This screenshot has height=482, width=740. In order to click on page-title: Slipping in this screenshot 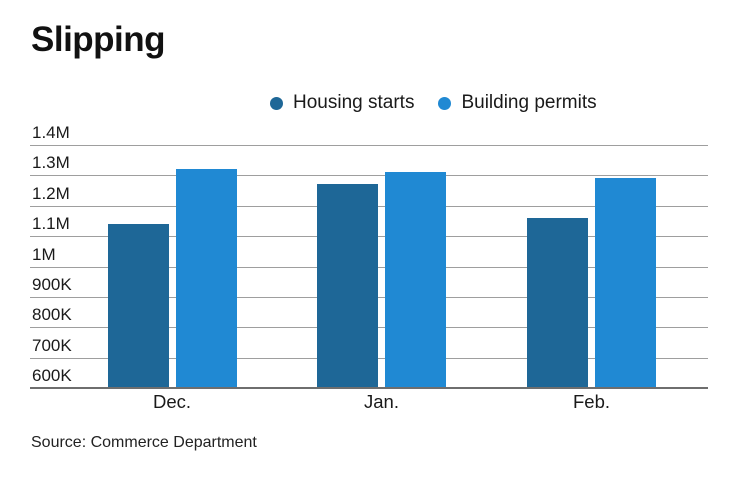, I will do `click(98, 39)`.